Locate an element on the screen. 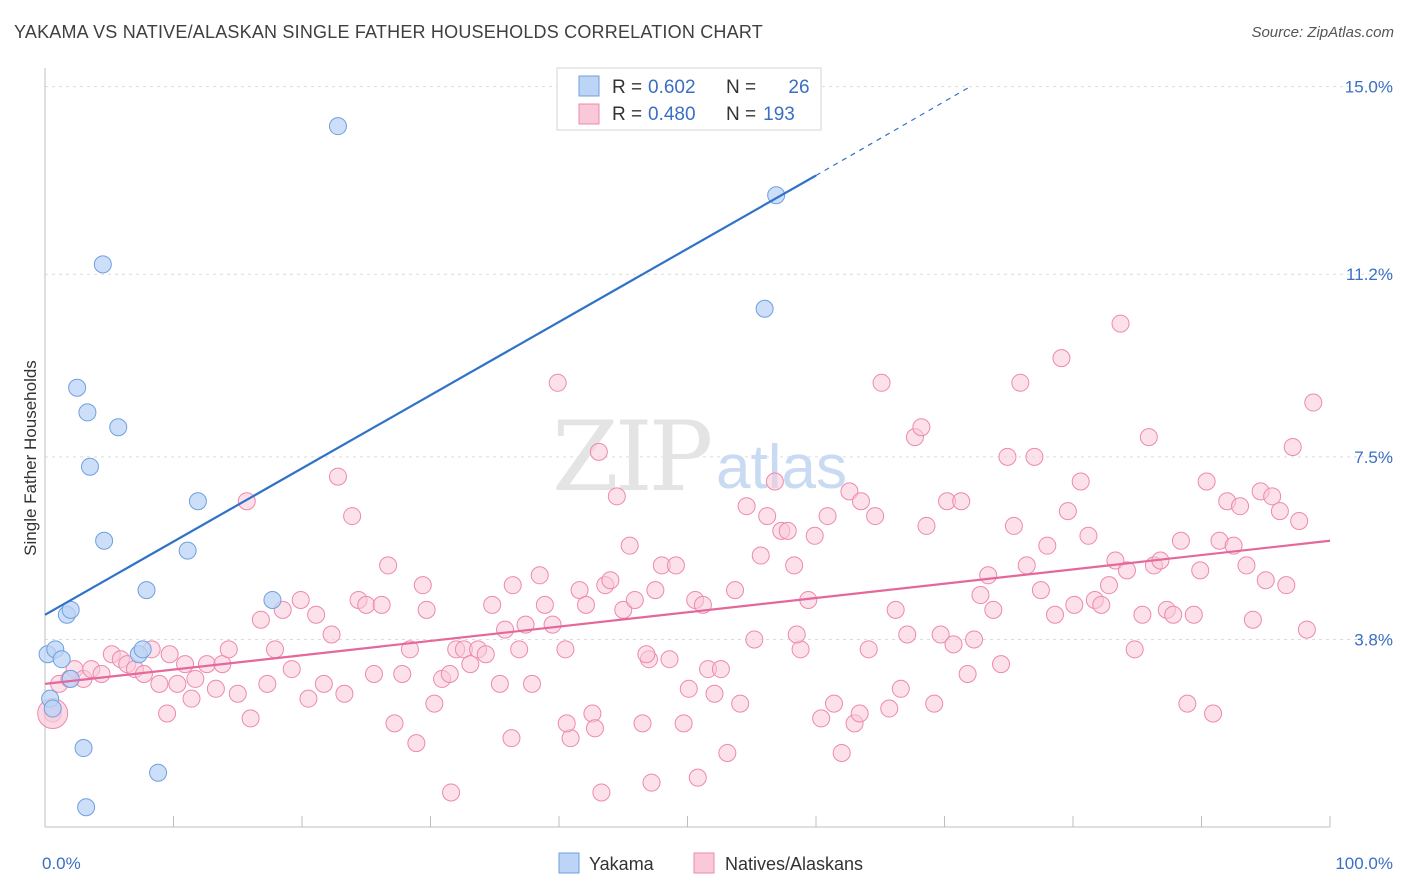 The height and width of the screenshot is (892, 1406). legend-box is located at coordinates (689, 99).